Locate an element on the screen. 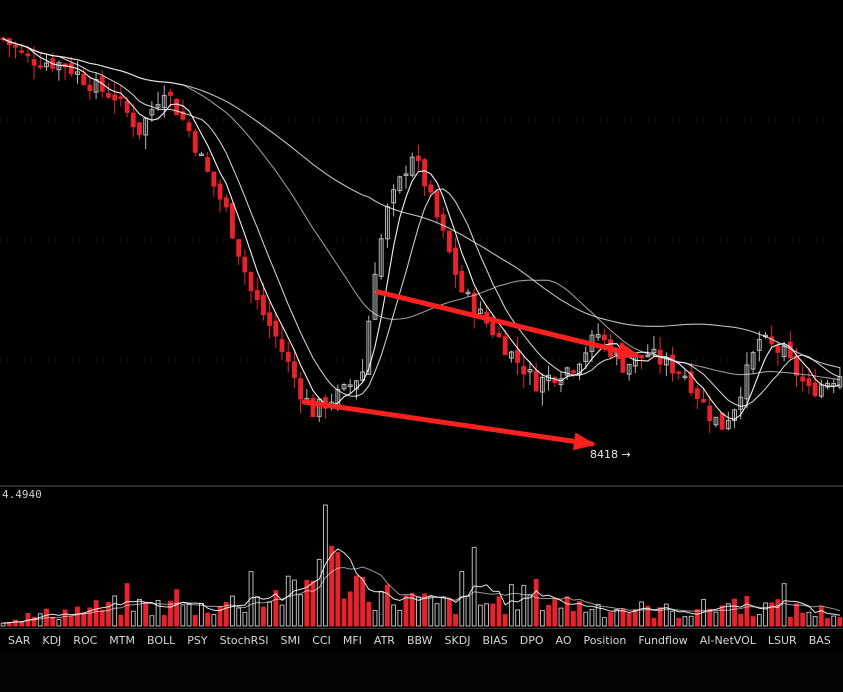  indicator-tab-cci: CCI is located at coordinates (321, 640).